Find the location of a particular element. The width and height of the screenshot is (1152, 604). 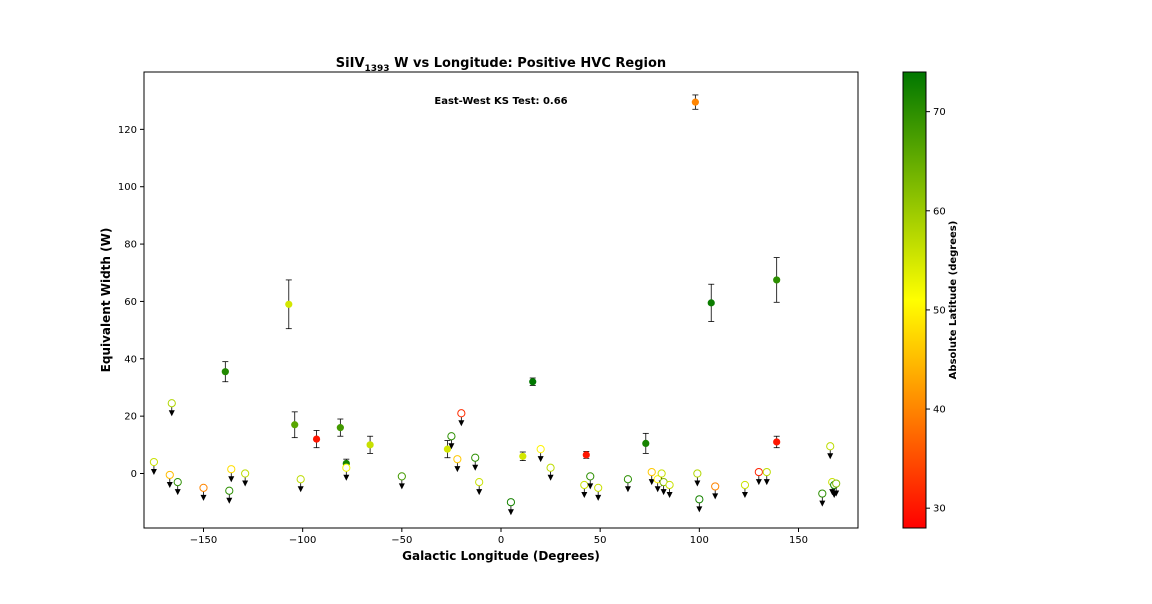

y-tick-label: 100 is located at coordinates (127, 187).